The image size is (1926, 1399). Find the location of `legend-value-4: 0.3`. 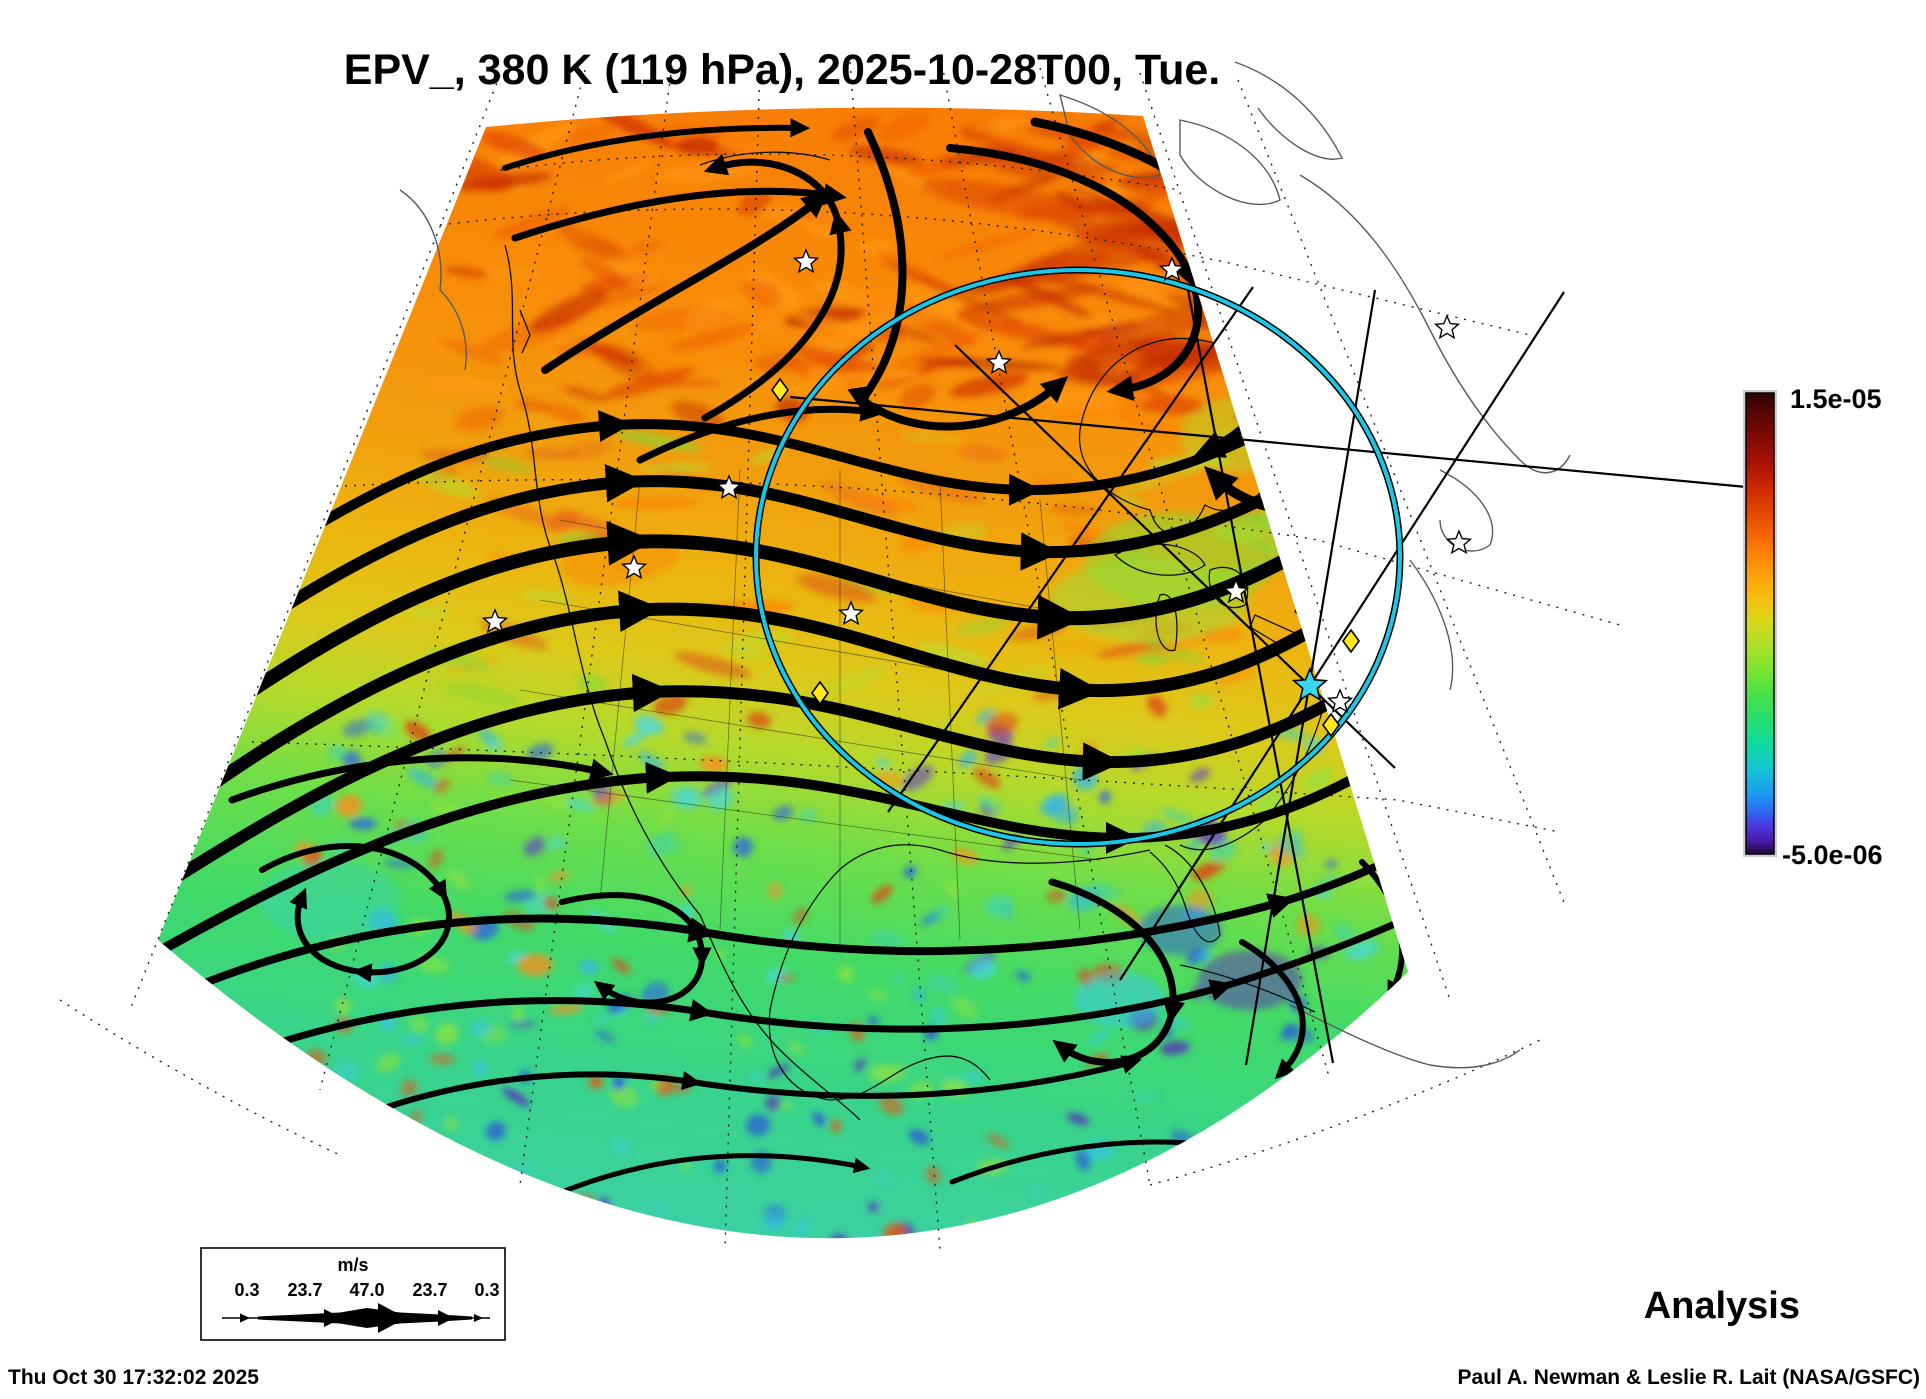

legend-value-4: 0.3 is located at coordinates (486, 1290).